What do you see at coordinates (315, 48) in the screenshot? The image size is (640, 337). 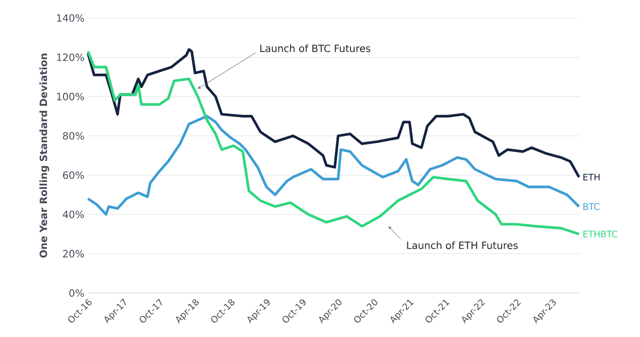 I see `annotation: Launch of BTC Futures` at bounding box center [315, 48].